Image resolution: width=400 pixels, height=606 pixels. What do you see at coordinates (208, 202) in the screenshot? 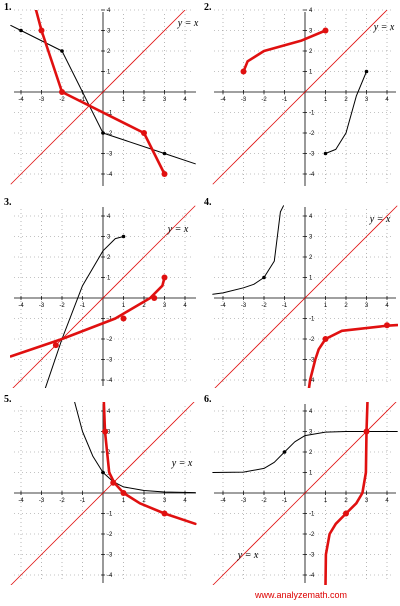
I see `panel-4-label: 4.` at bounding box center [208, 202].